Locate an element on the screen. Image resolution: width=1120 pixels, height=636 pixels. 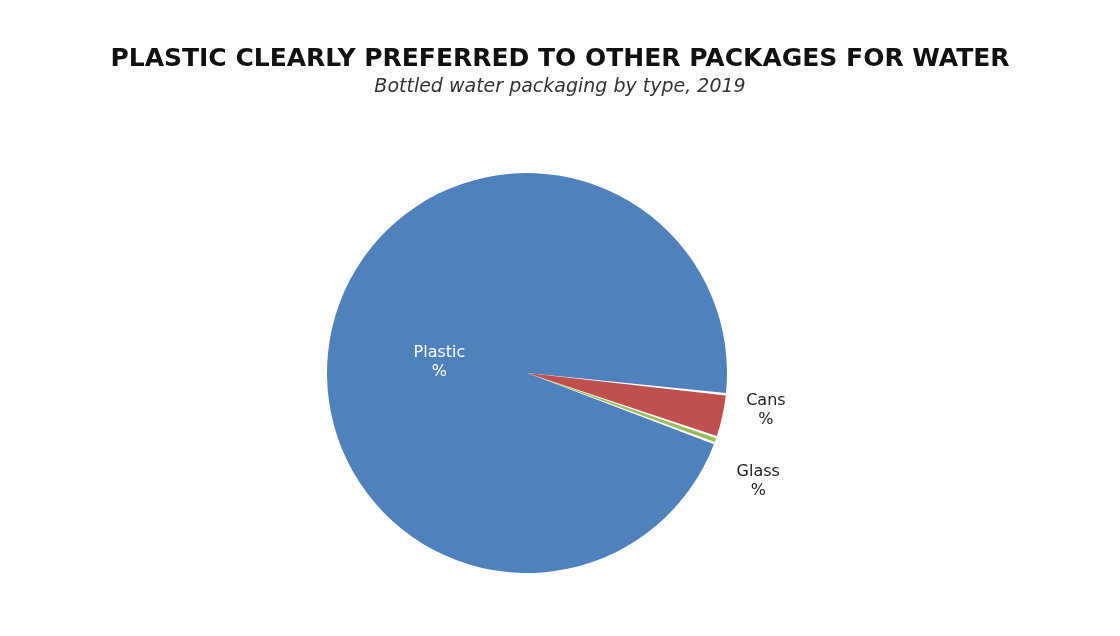
slice-label: Glass is located at coordinates (758, 470).